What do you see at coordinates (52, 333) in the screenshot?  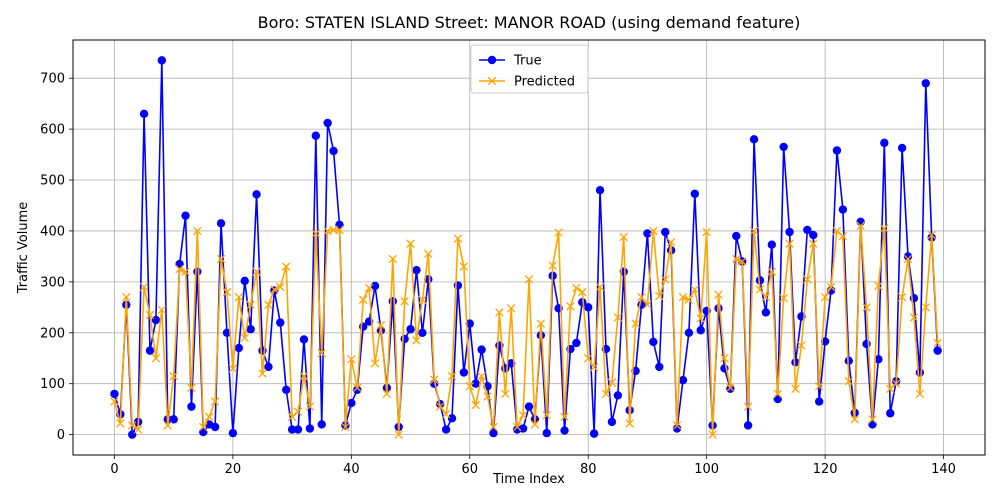 I see `y-tick-label: 200` at bounding box center [52, 333].